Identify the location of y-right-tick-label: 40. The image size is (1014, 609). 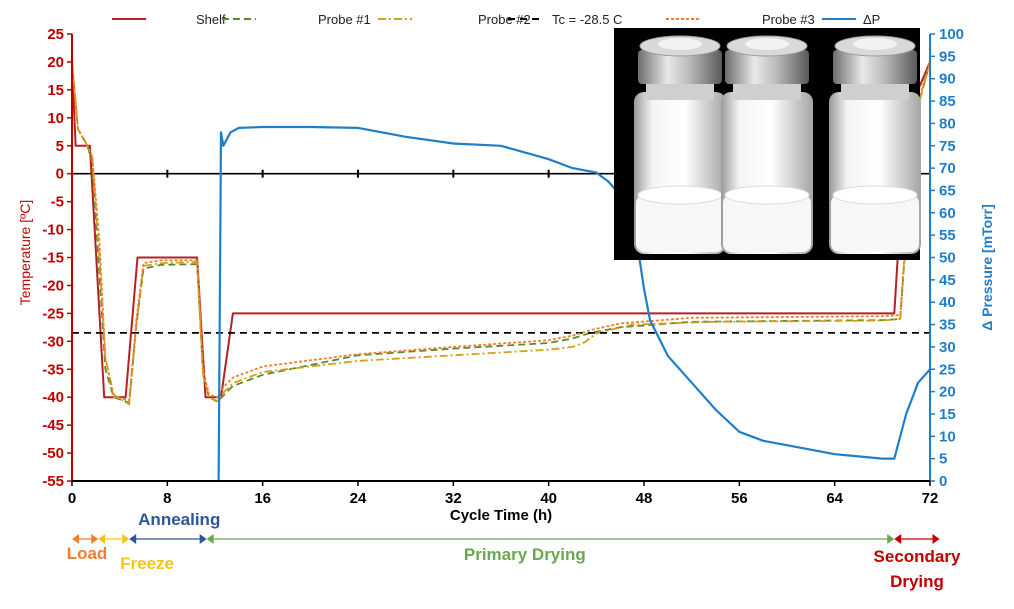
(947, 302).